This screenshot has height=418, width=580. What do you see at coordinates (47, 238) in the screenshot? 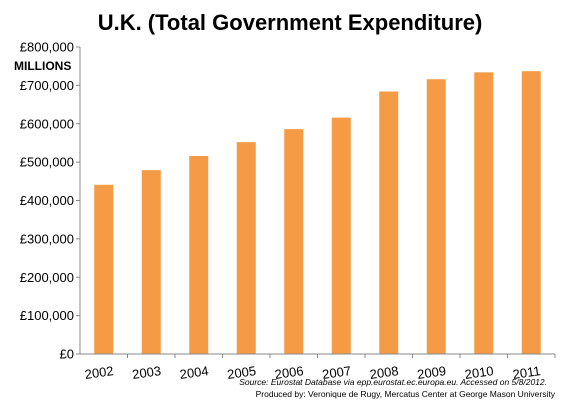
I see `y-tick-label: £300,000` at bounding box center [47, 238].